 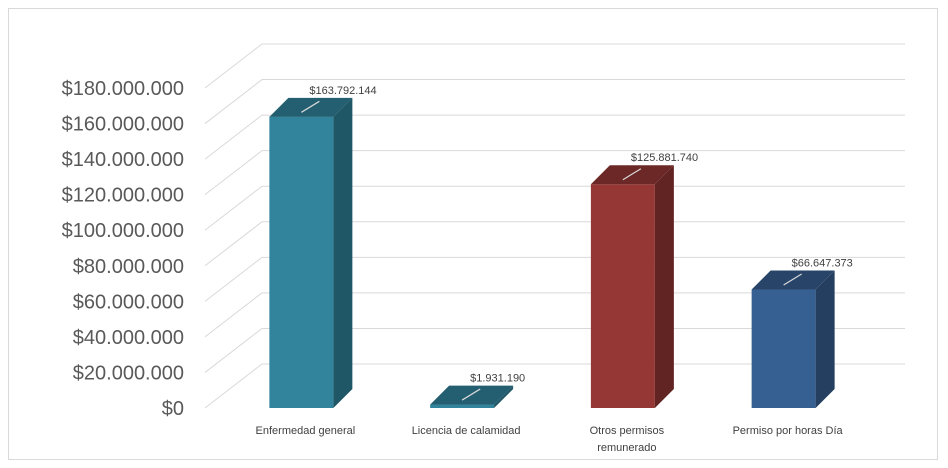 What do you see at coordinates (123, 89) in the screenshot?
I see `y-tick-label: $180.000.000` at bounding box center [123, 89].